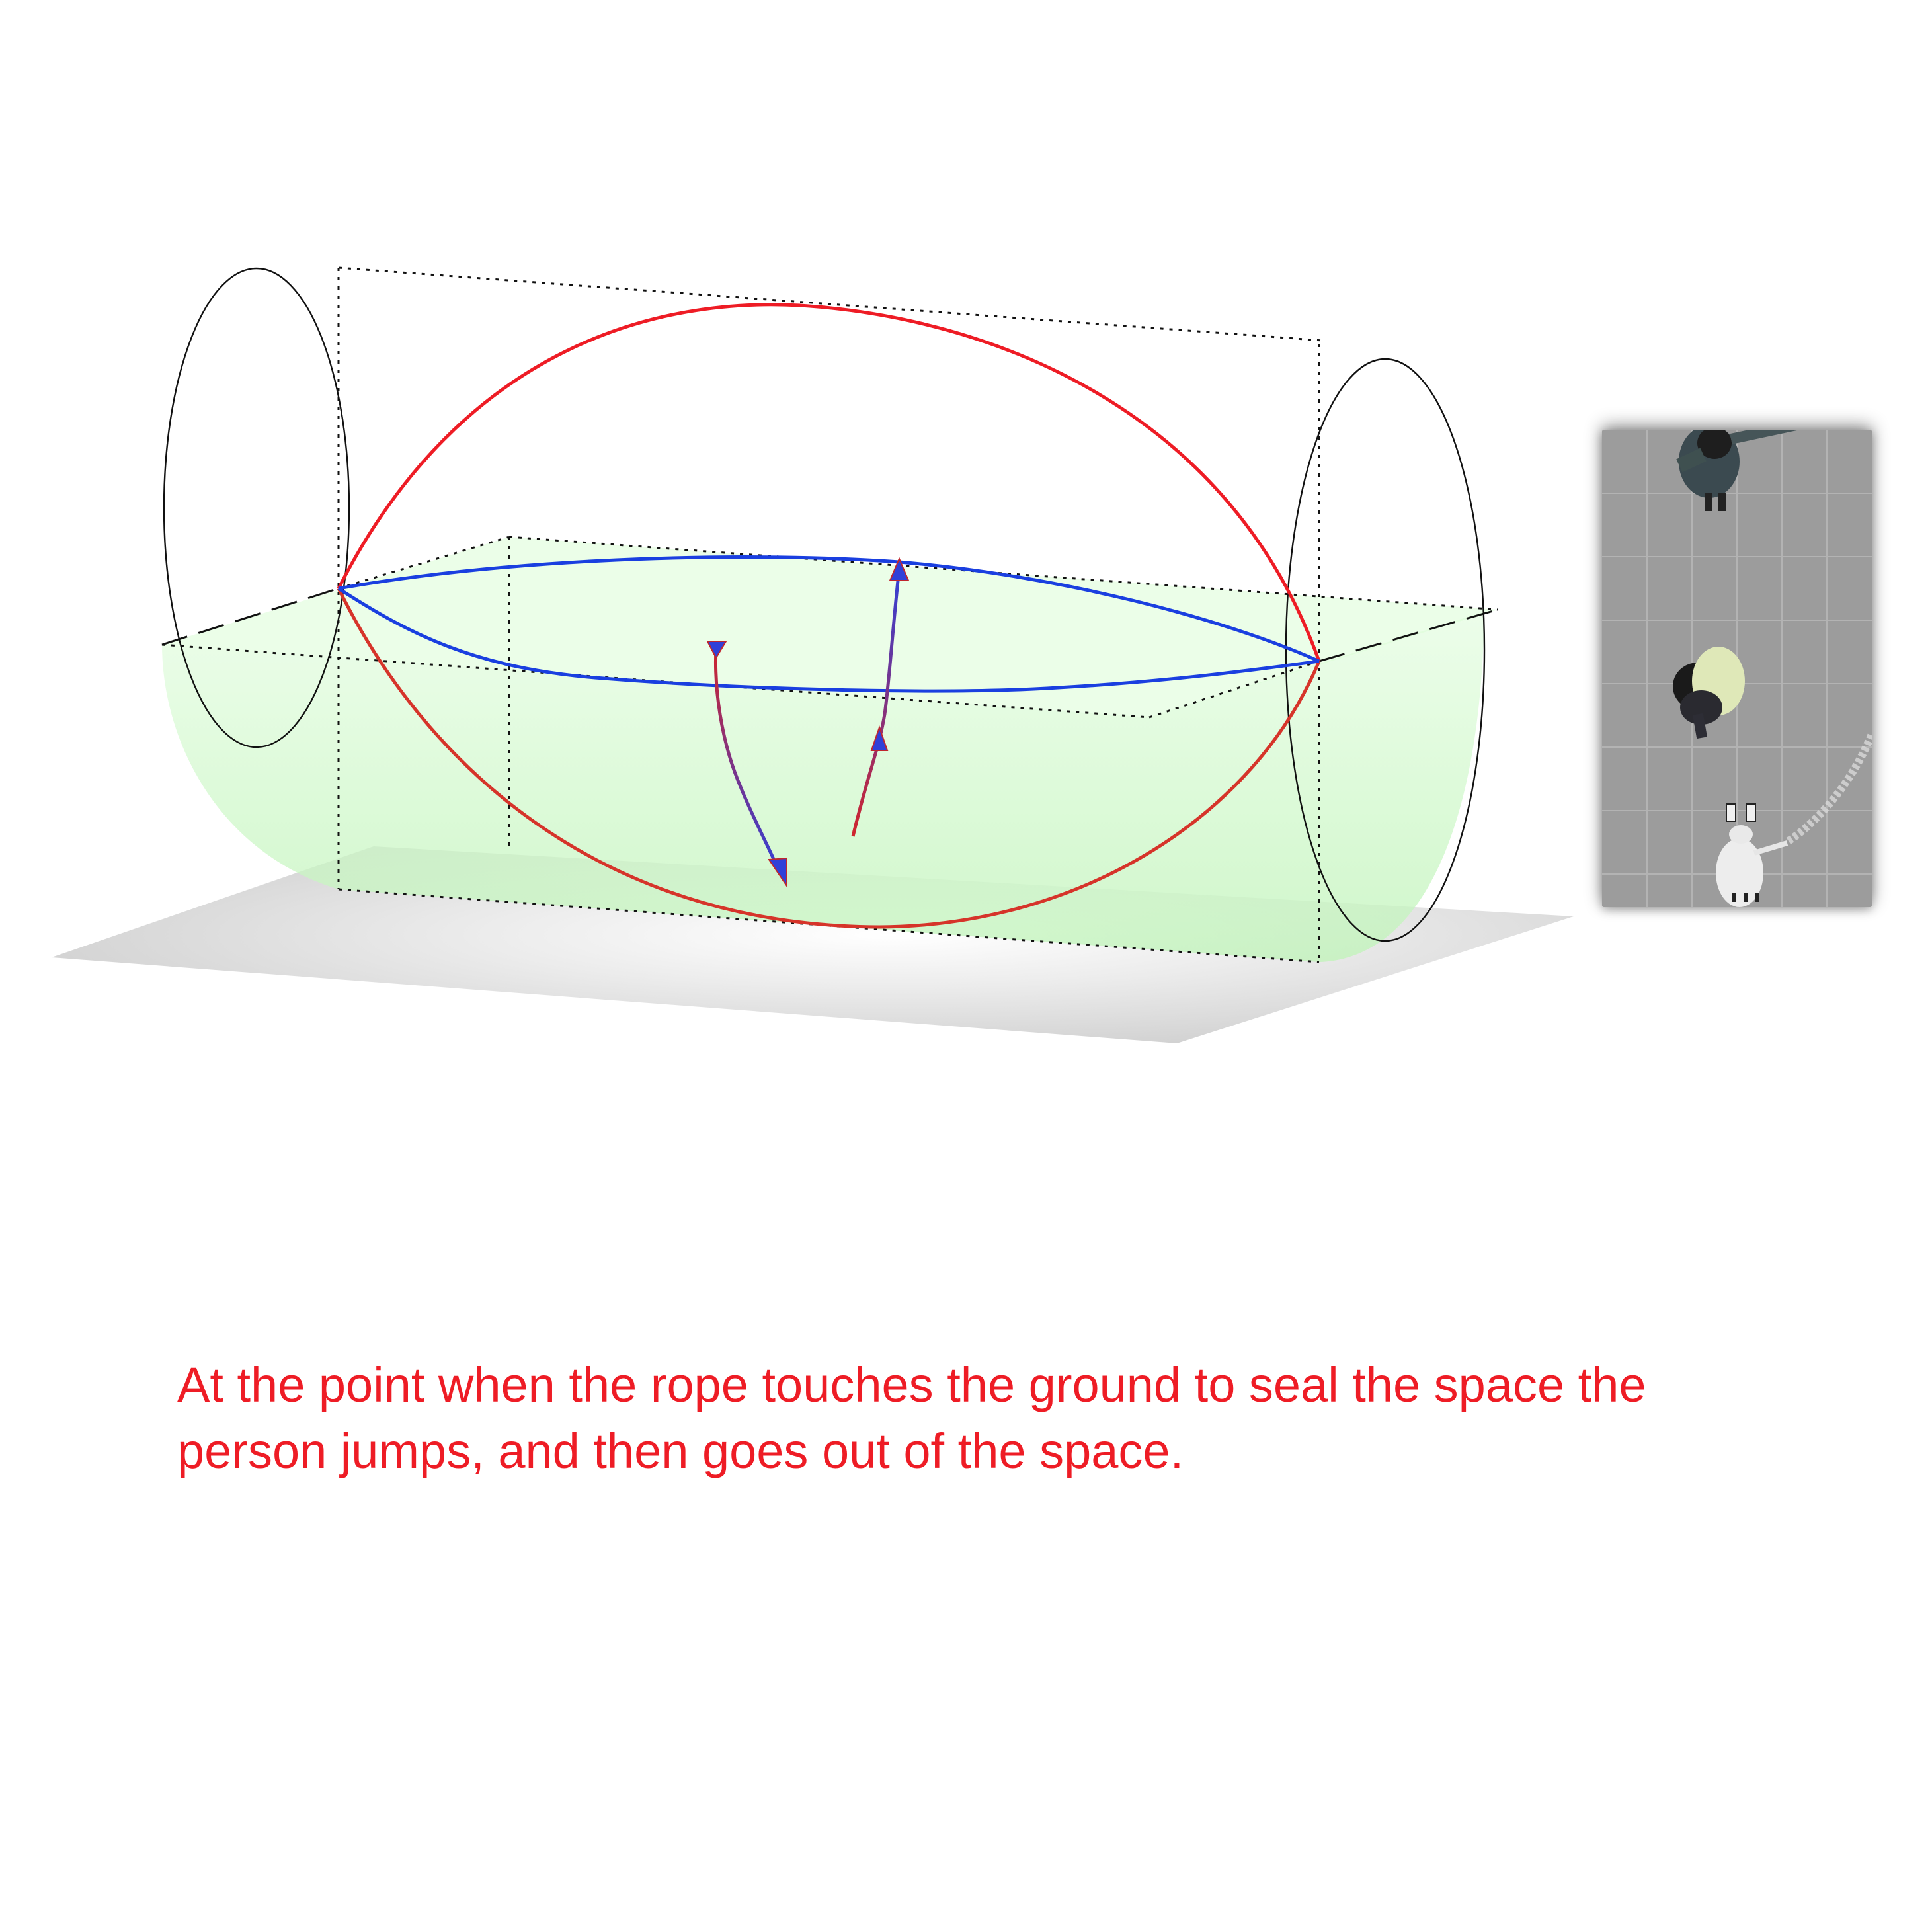 The height and width of the screenshot is (1932, 1932). I want to click on rope-arc-level-back, so click(829, 609).